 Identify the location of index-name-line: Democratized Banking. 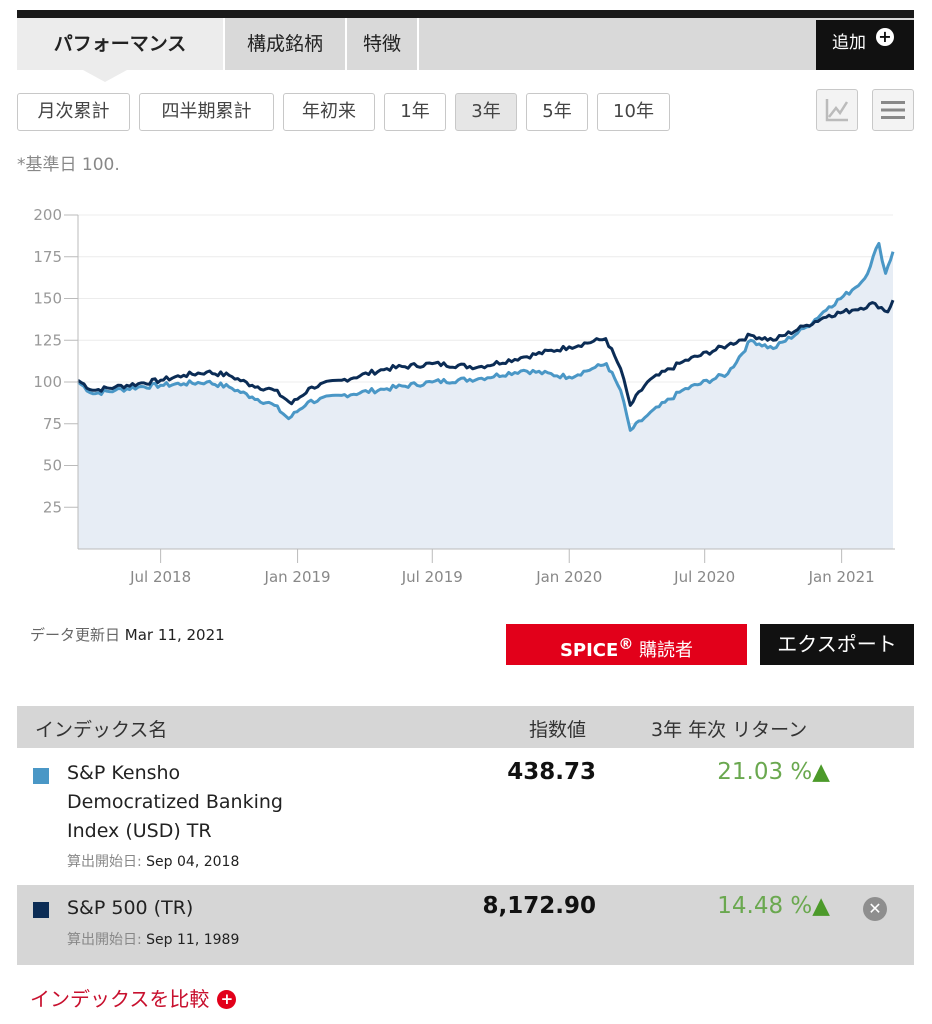
(175, 802).